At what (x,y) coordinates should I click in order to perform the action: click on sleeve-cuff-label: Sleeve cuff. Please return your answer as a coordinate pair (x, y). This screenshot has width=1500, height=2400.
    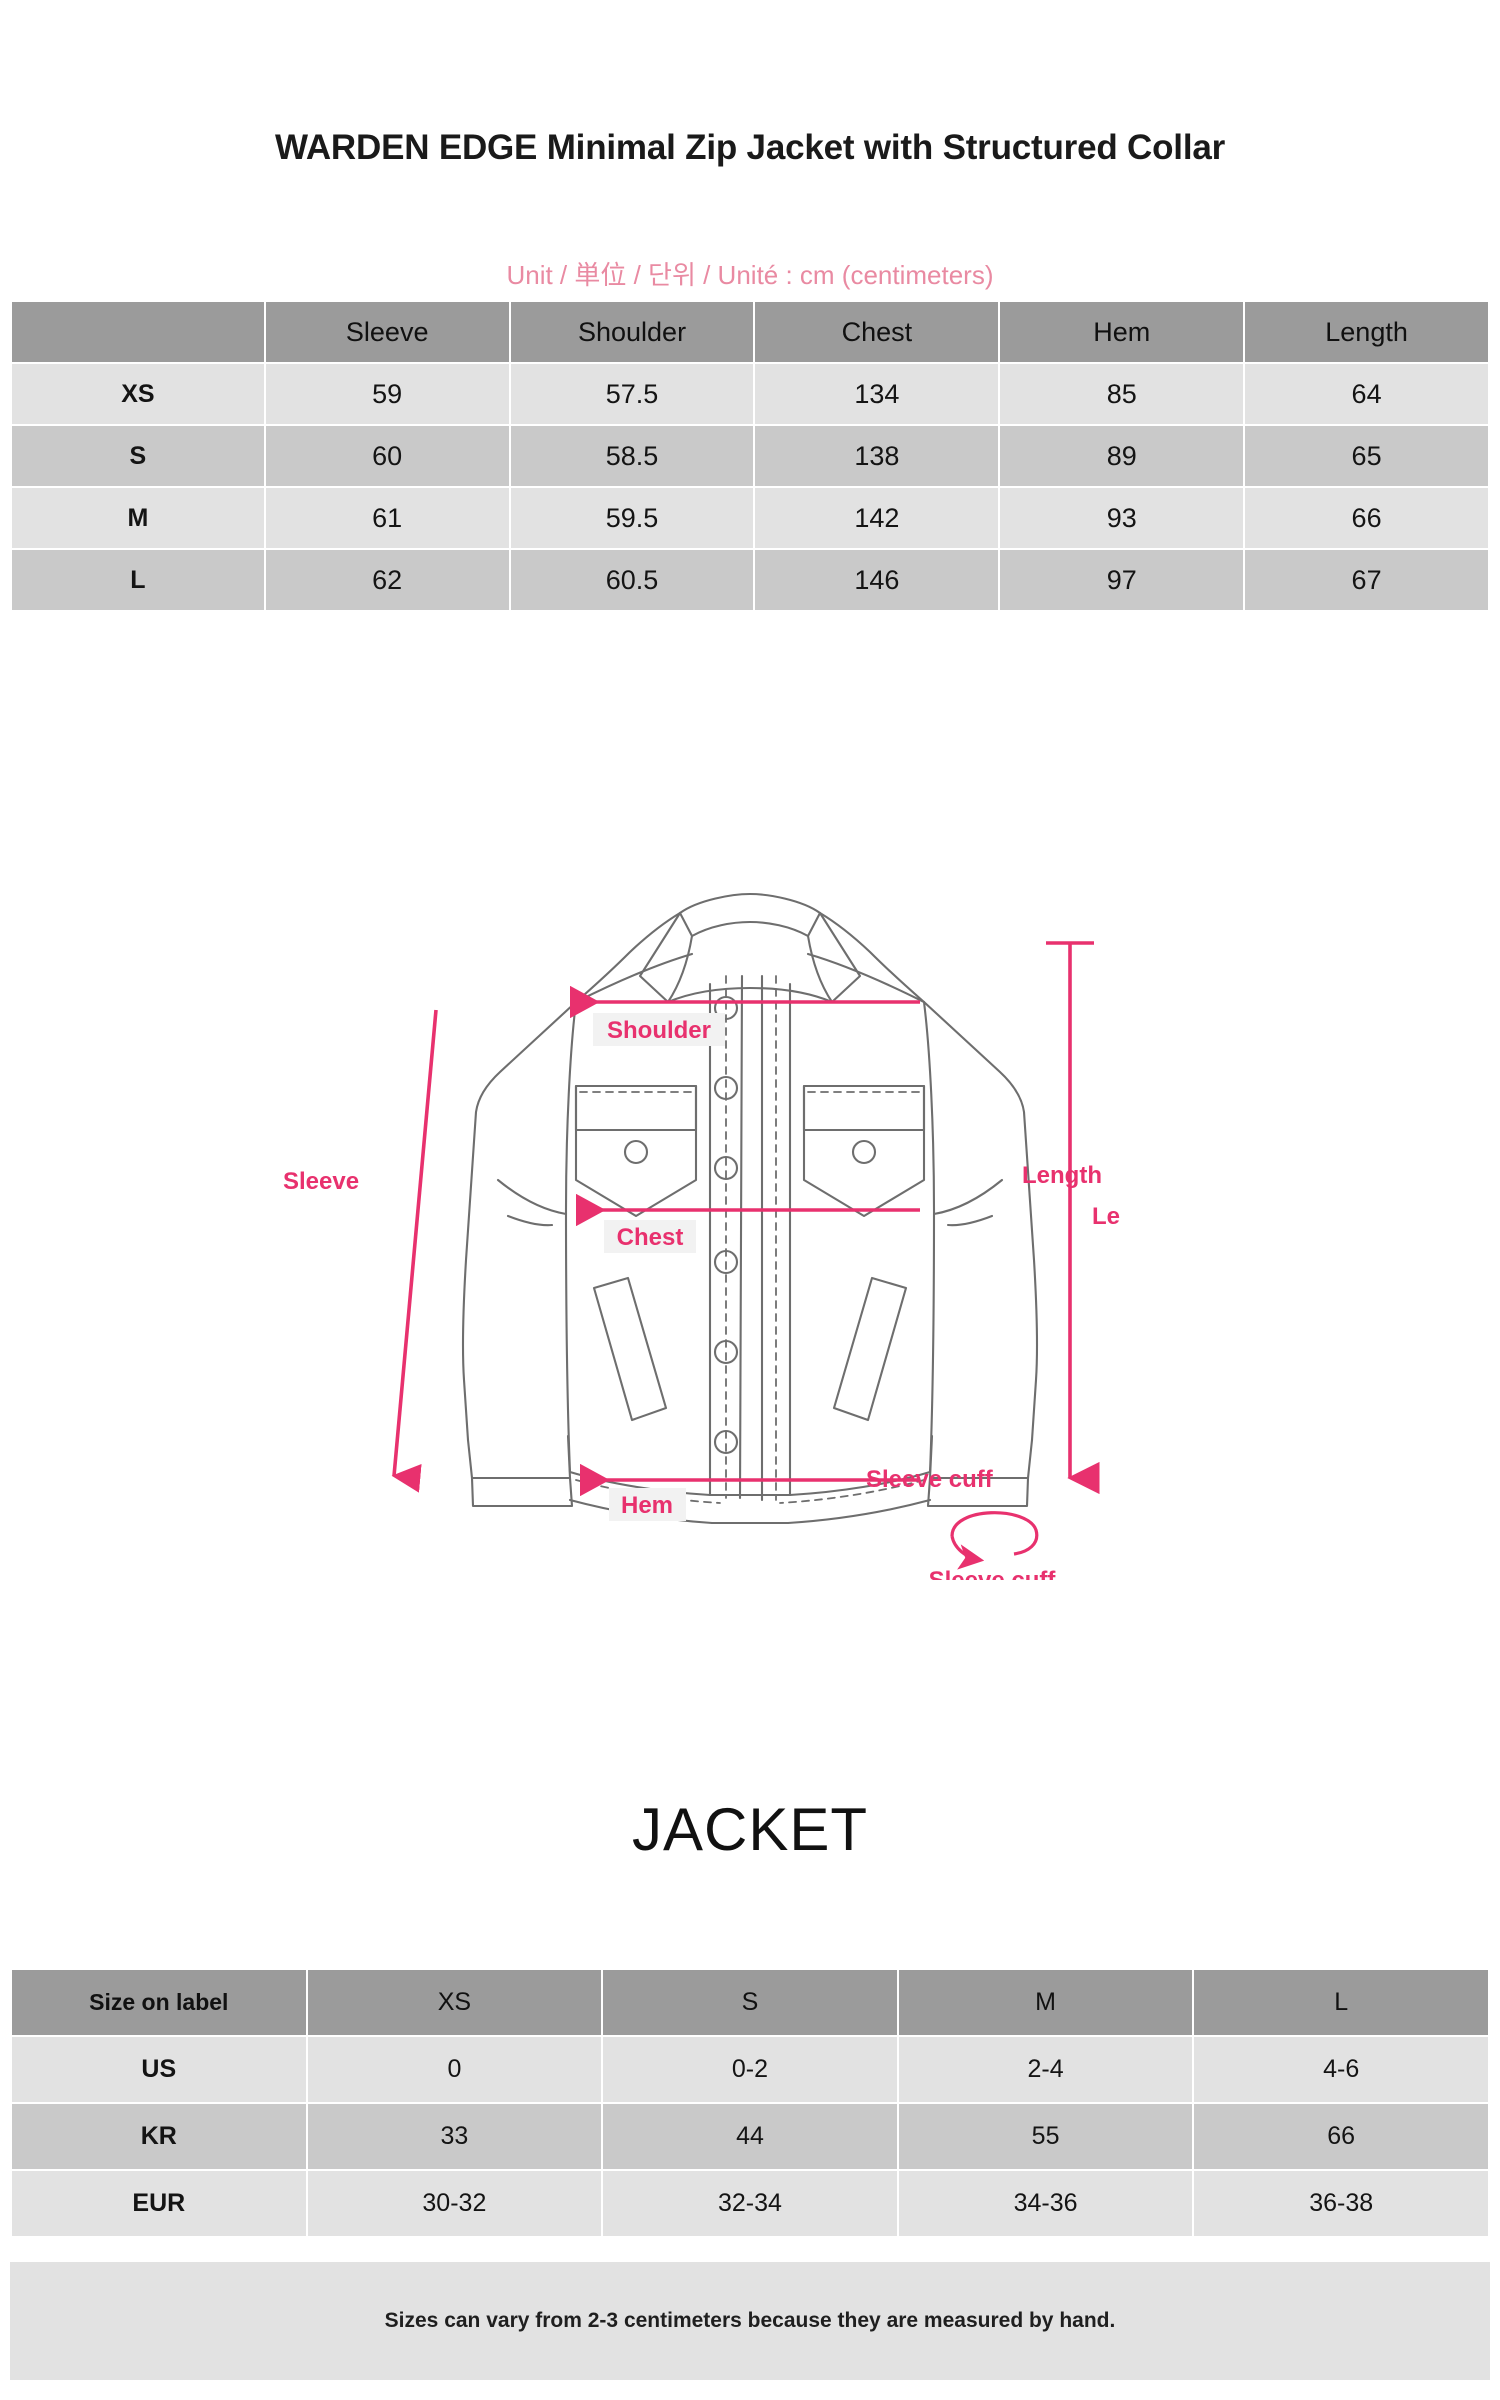
    Looking at the image, I should click on (993, 1573).